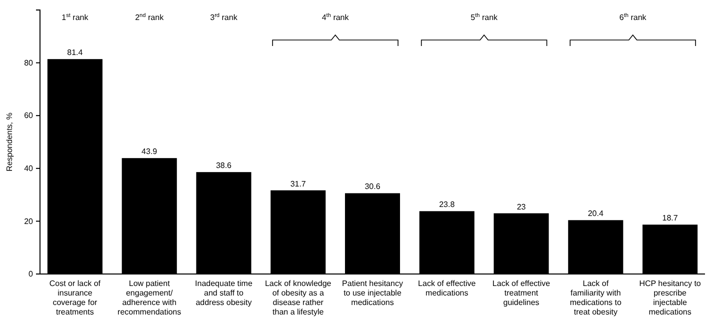 Image resolution: width=709 pixels, height=322 pixels. What do you see at coordinates (596, 213) in the screenshot?
I see `data-label: 20.4` at bounding box center [596, 213].